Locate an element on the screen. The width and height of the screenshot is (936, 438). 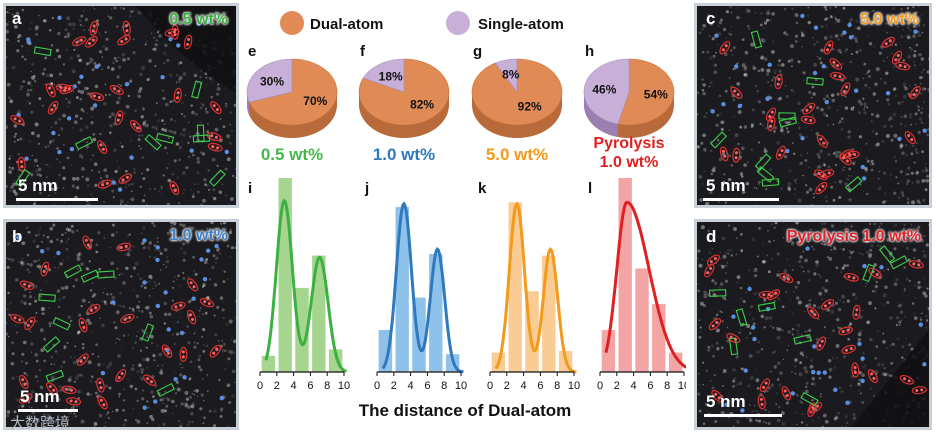
dual-atom-marker is located at coordinates (191, 317).